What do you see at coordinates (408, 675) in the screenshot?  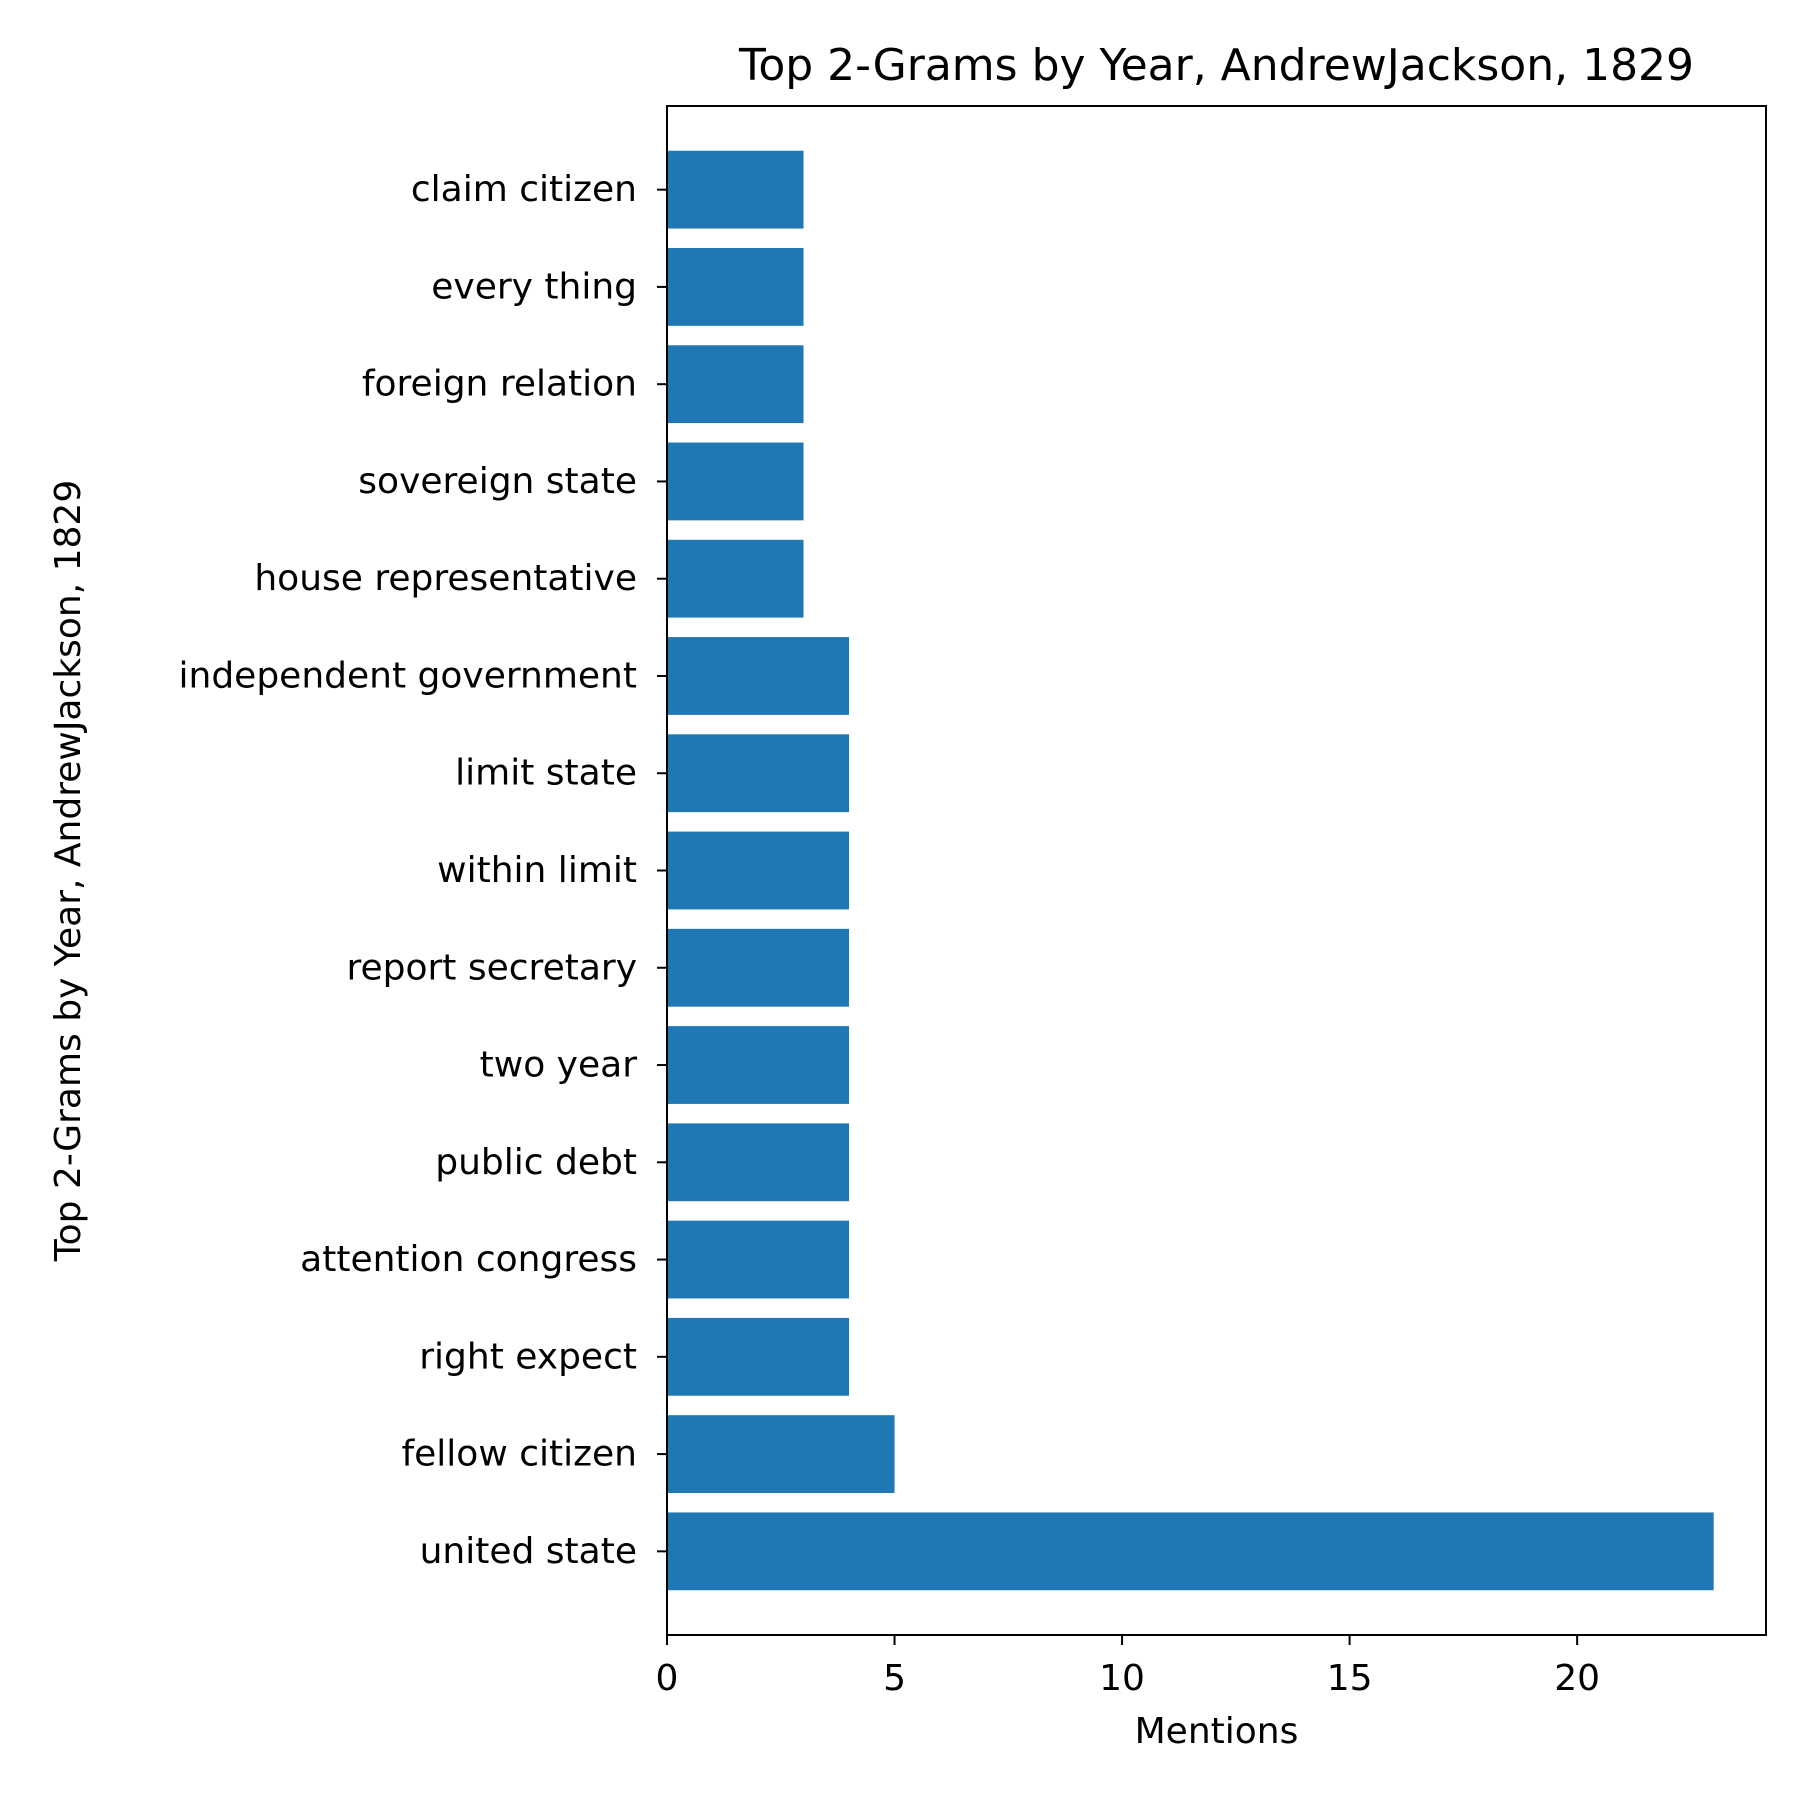 I see `y-tick-label: independent government` at bounding box center [408, 675].